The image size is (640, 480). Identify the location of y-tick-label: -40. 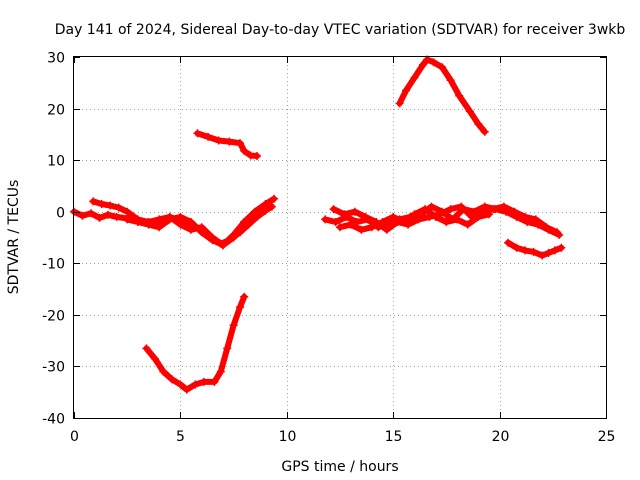
(53, 420).